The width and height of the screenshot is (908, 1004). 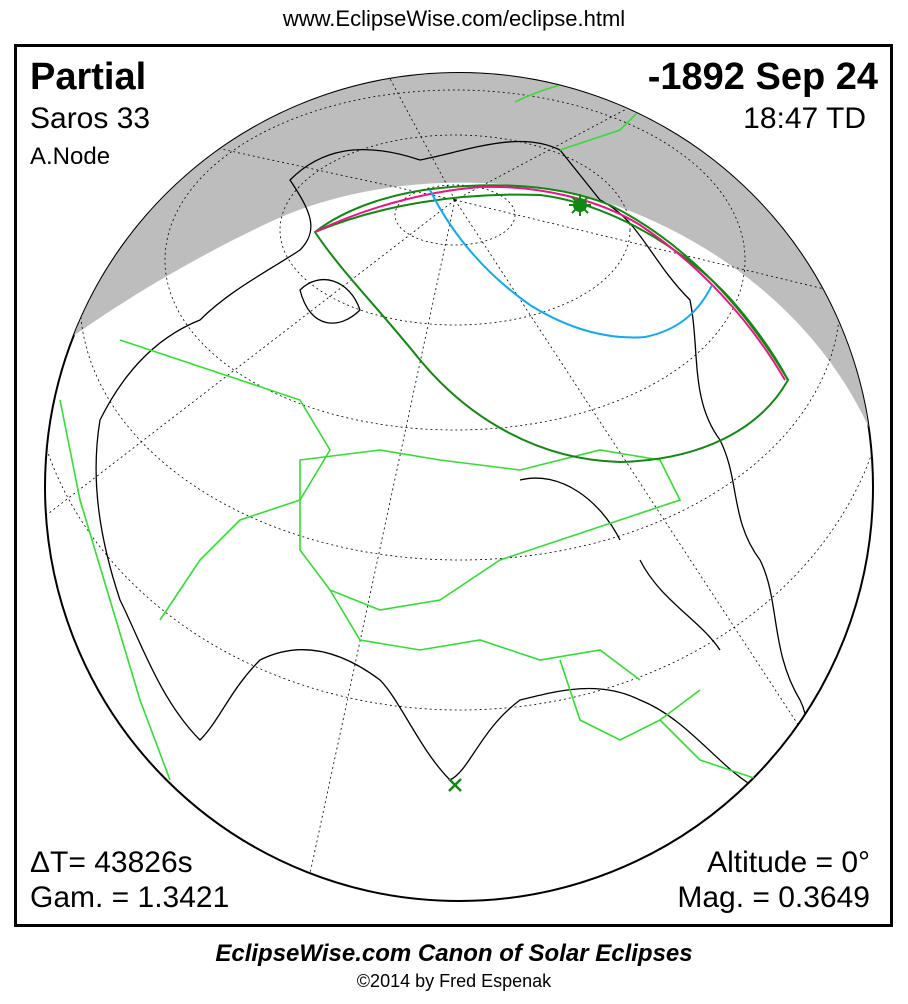 I want to click on eclipse-time: 18:47 TD, so click(x=804, y=118).